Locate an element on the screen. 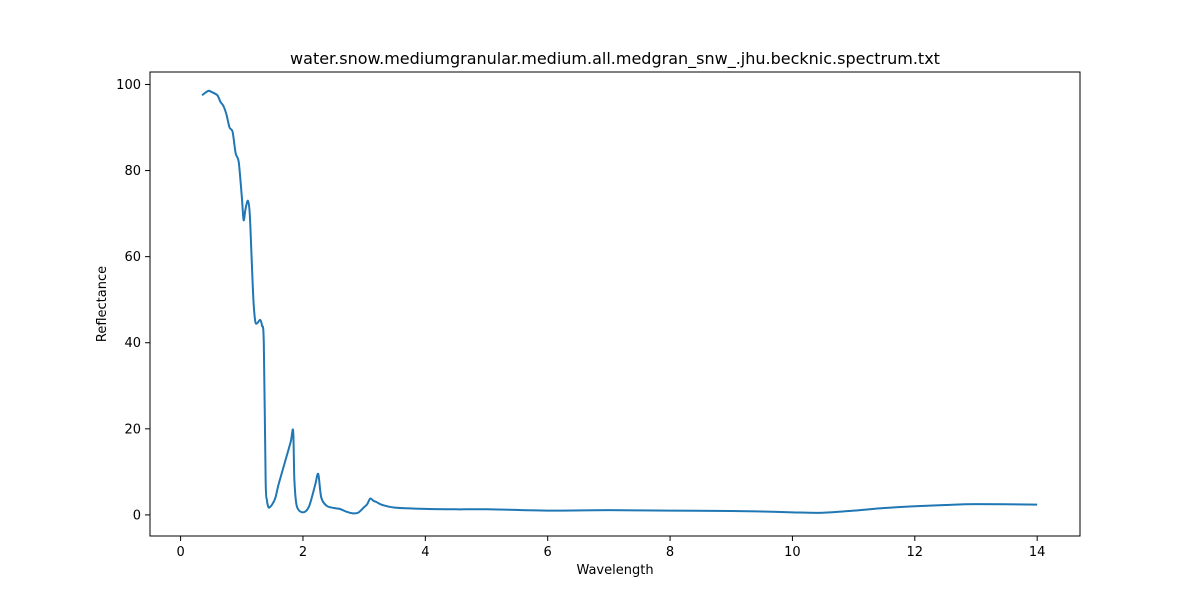  x-axis: 0 2 4 6 8 10 12 14 is located at coordinates (610, 548).